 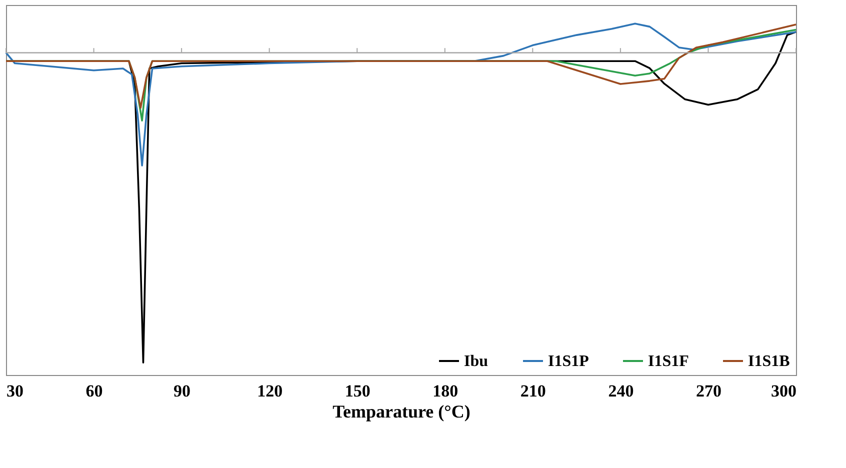 I want to click on x-tick-label: 180, so click(x=445, y=391).